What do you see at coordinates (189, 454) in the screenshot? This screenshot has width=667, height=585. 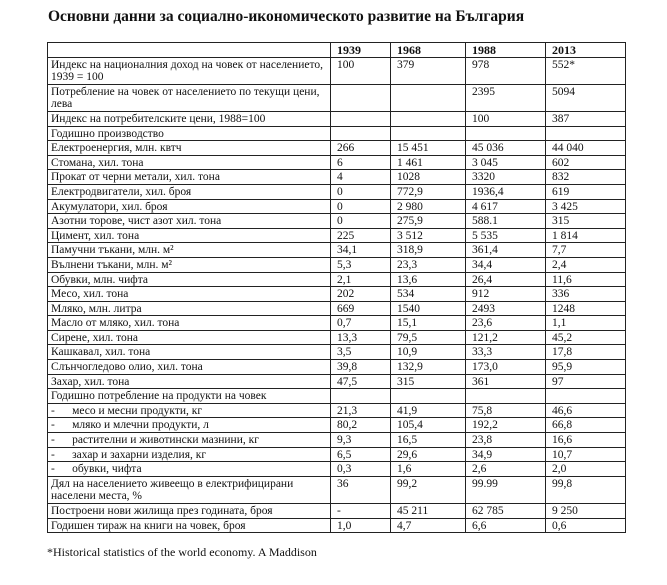 I see `label-cell: - захар и захарни изделия, кг` at bounding box center [189, 454].